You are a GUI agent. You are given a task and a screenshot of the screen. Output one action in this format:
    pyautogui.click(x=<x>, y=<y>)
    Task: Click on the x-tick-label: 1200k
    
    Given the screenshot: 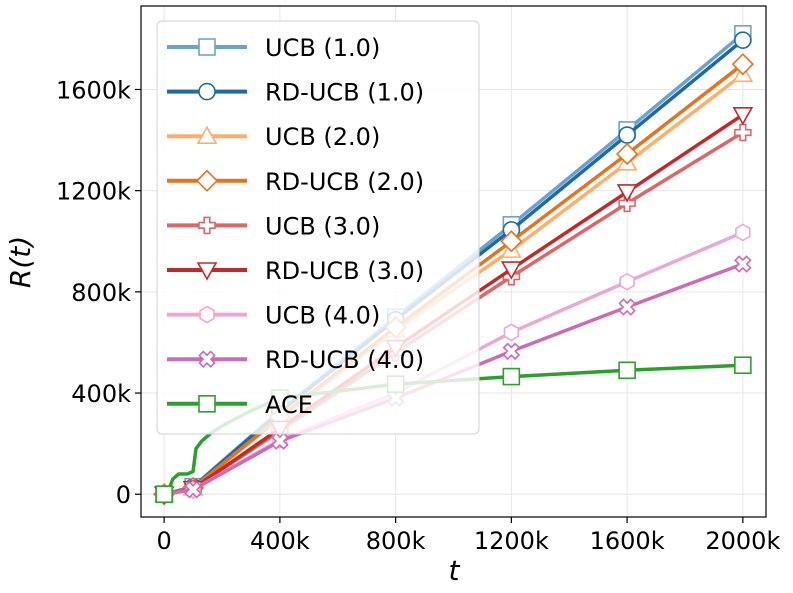 What is the action you would take?
    pyautogui.click(x=511, y=541)
    